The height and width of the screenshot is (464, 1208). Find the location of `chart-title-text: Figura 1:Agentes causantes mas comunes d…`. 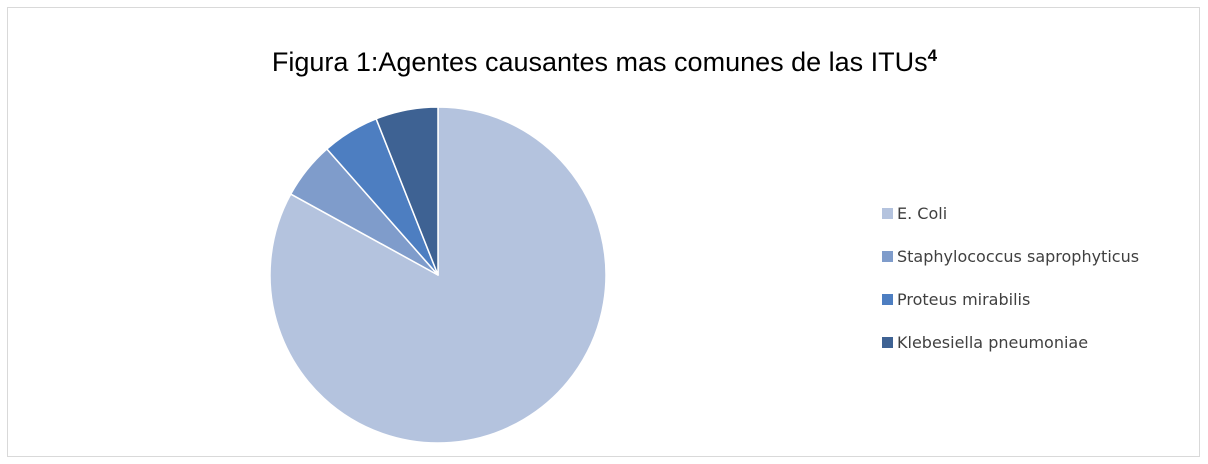

chart-title-text: Figura 1:Agentes causantes mas comunes d… is located at coordinates (599, 62).